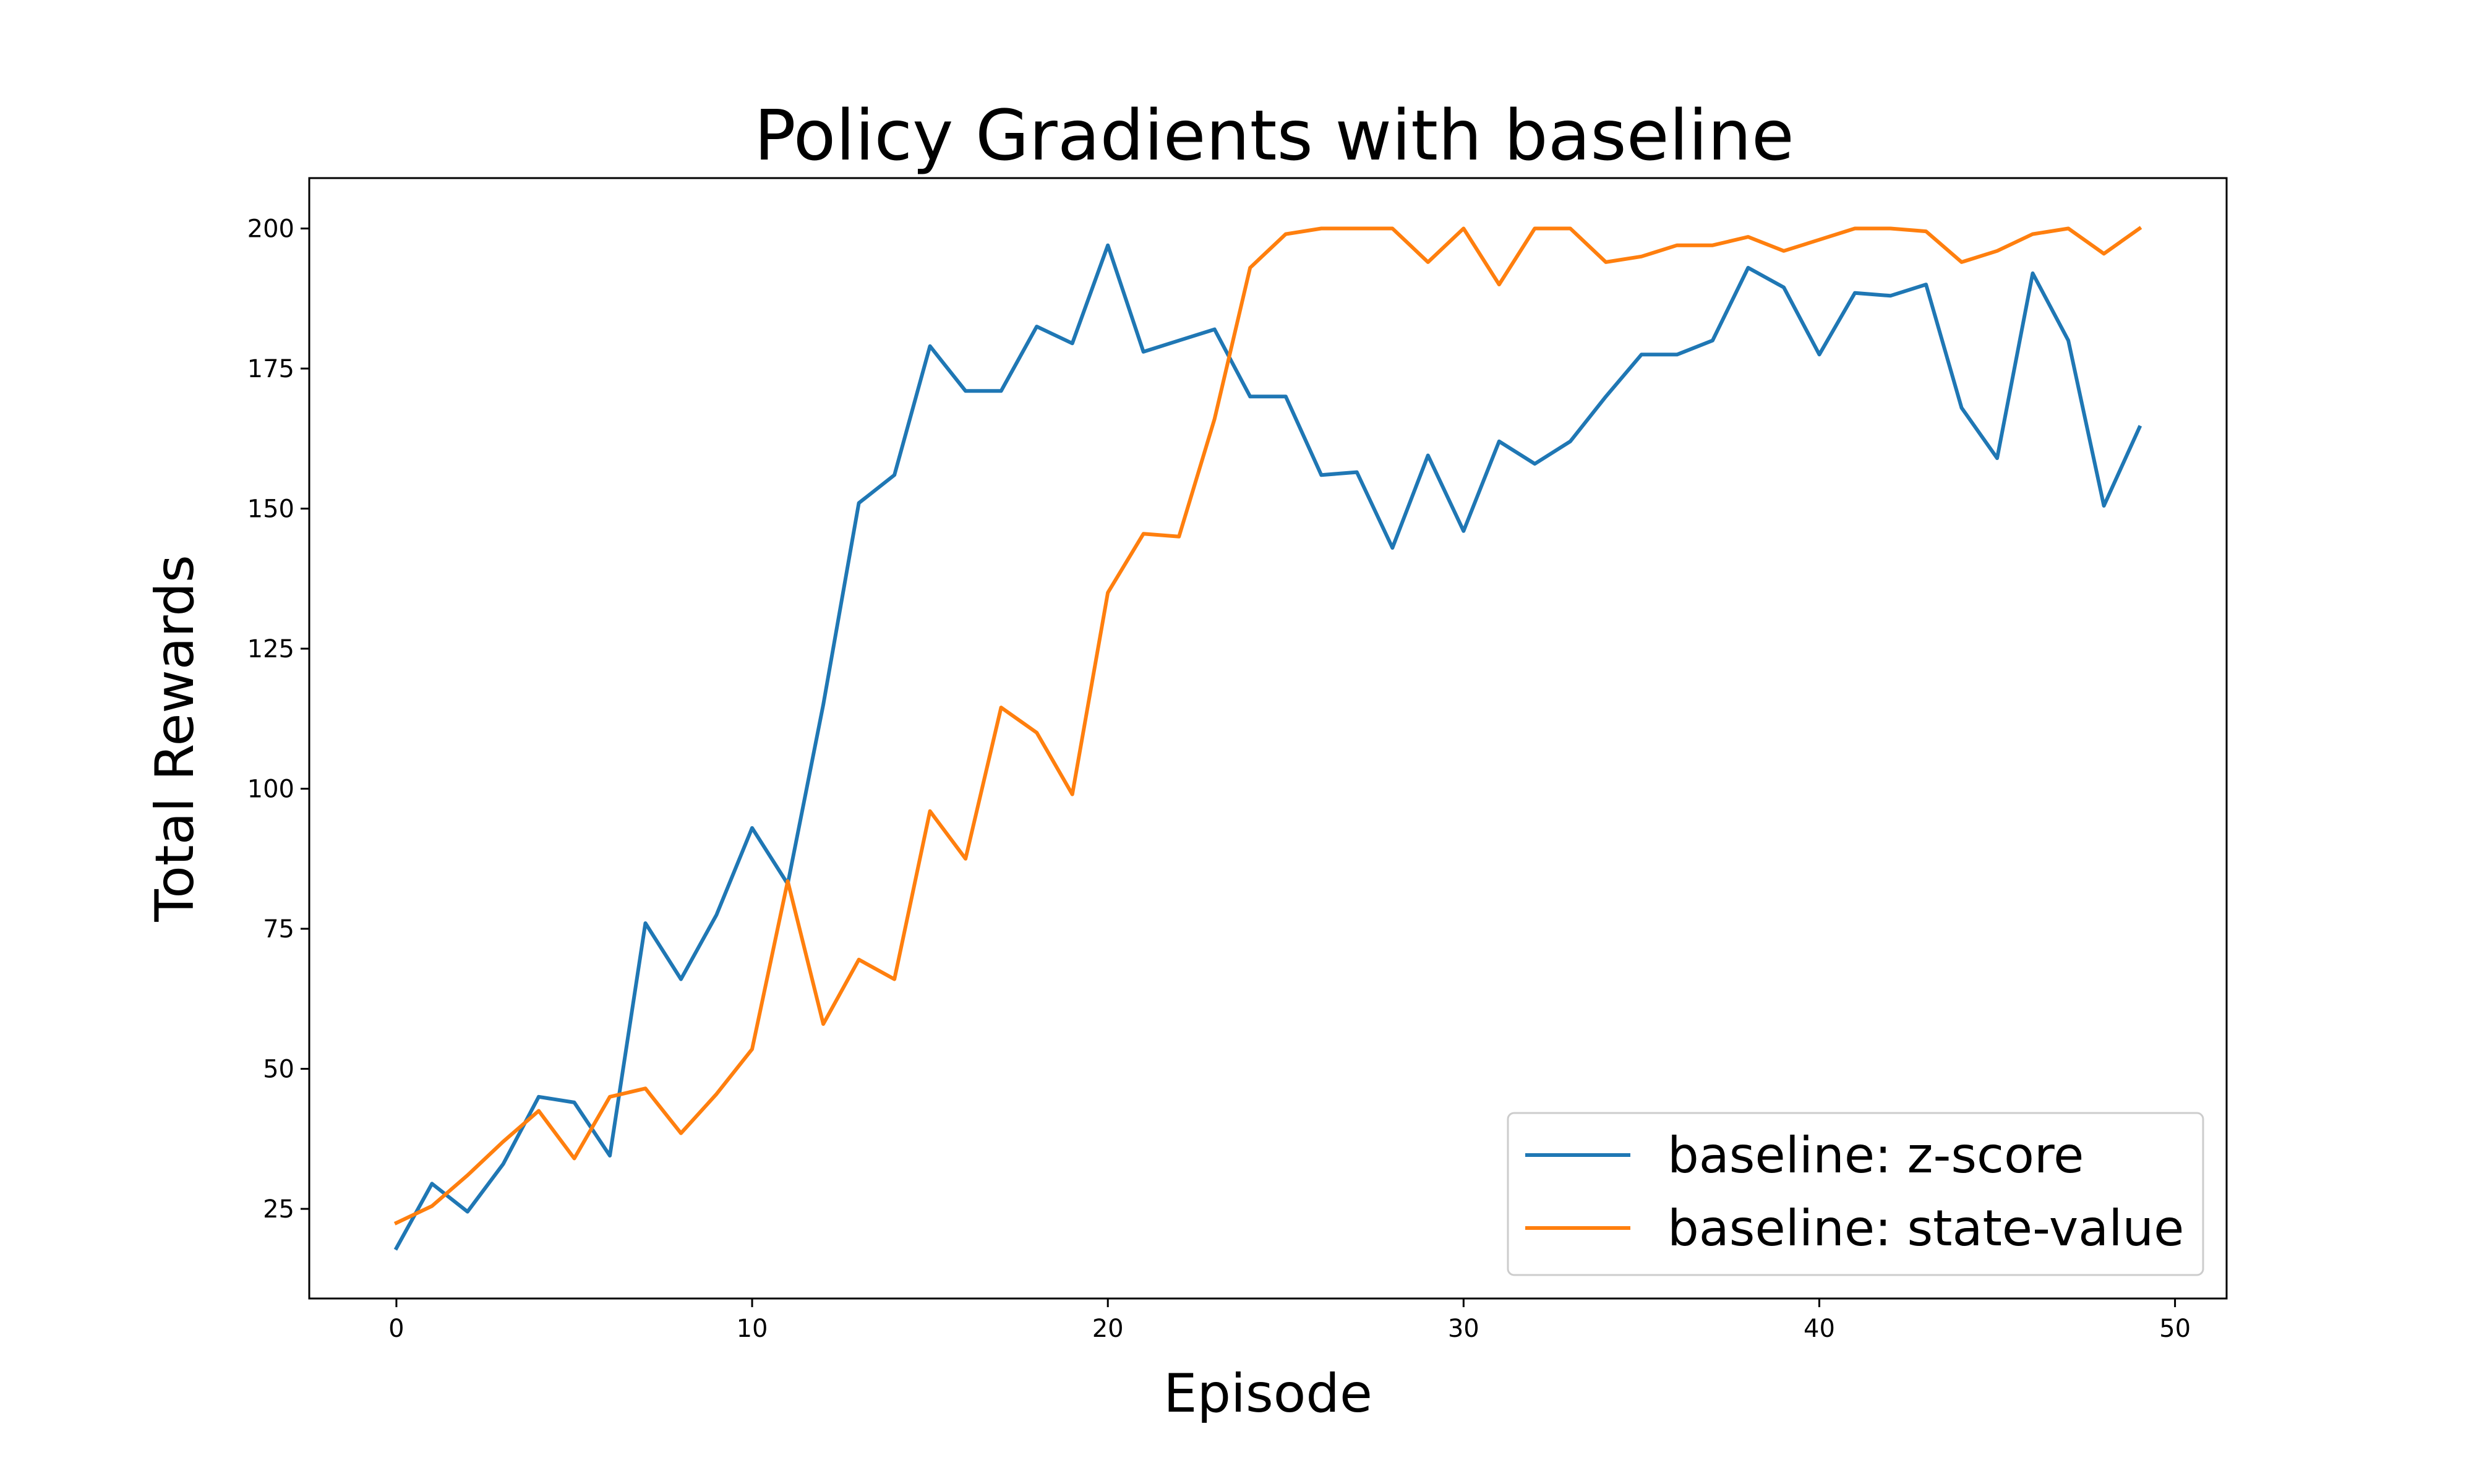 This screenshot has width=2474, height=1484. Describe the element at coordinates (175, 738) in the screenshot. I see `y-axis-title: Total Rewards` at that location.